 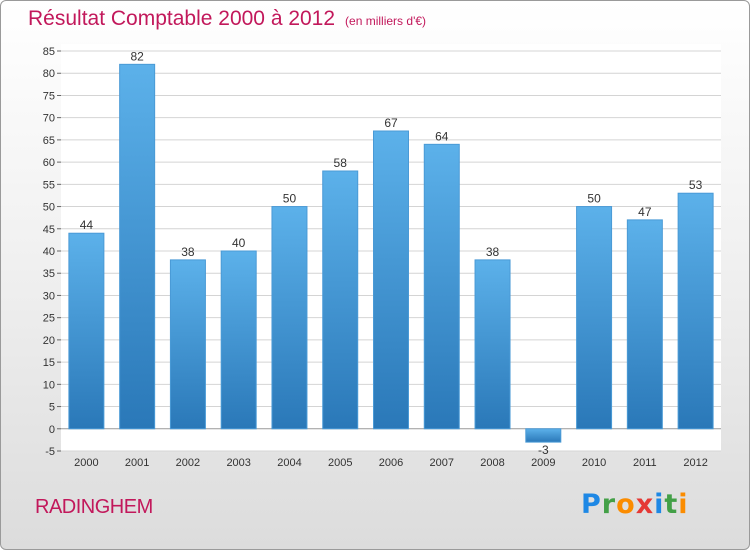 What do you see at coordinates (492, 344) in the screenshot?
I see `bar-2008` at bounding box center [492, 344].